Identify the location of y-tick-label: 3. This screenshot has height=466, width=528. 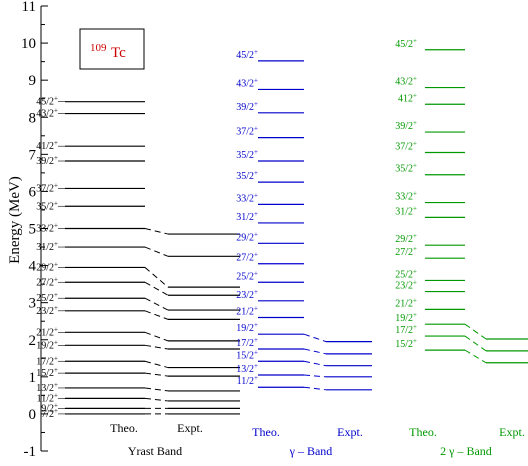
(33, 304).